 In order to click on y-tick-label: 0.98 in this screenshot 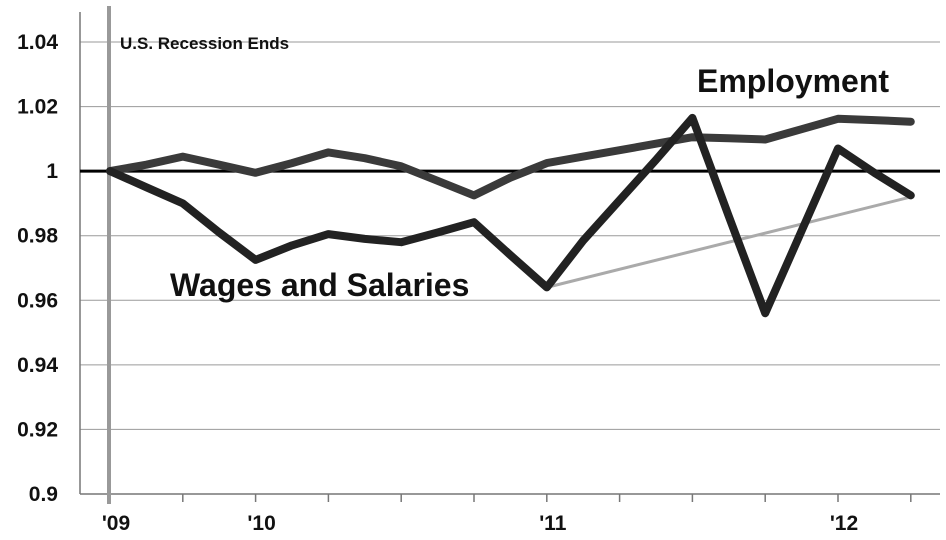, I will do `click(37, 236)`.